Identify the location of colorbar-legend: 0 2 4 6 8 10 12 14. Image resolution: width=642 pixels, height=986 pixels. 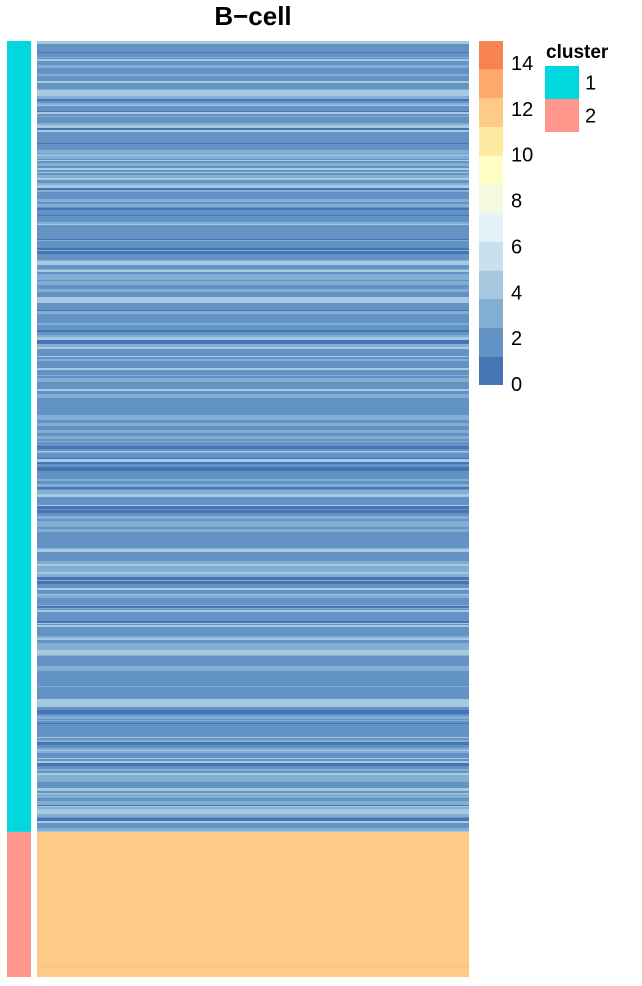
(506, 218).